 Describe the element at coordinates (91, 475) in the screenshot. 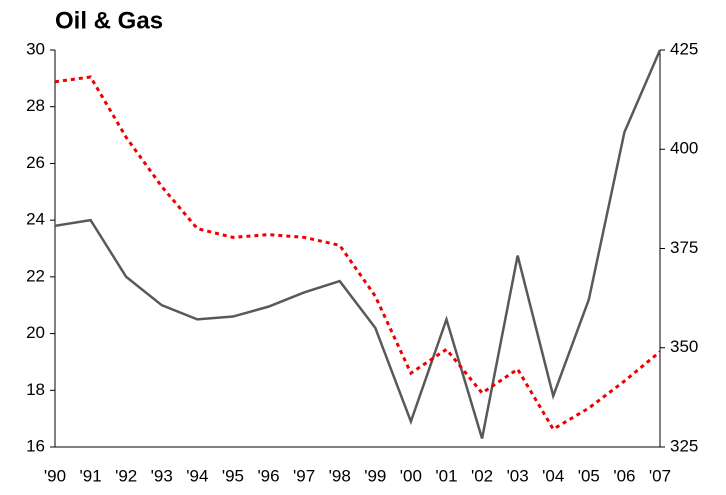

I see `x-tick-label: '91` at that location.